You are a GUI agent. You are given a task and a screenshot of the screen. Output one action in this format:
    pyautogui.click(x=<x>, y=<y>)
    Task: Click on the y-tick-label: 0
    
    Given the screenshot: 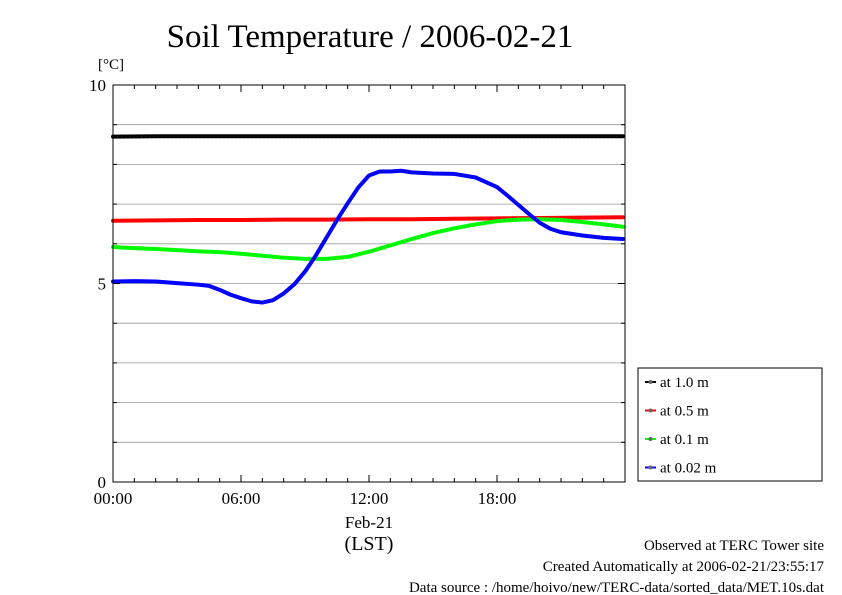 What is the action you would take?
    pyautogui.click(x=102, y=482)
    